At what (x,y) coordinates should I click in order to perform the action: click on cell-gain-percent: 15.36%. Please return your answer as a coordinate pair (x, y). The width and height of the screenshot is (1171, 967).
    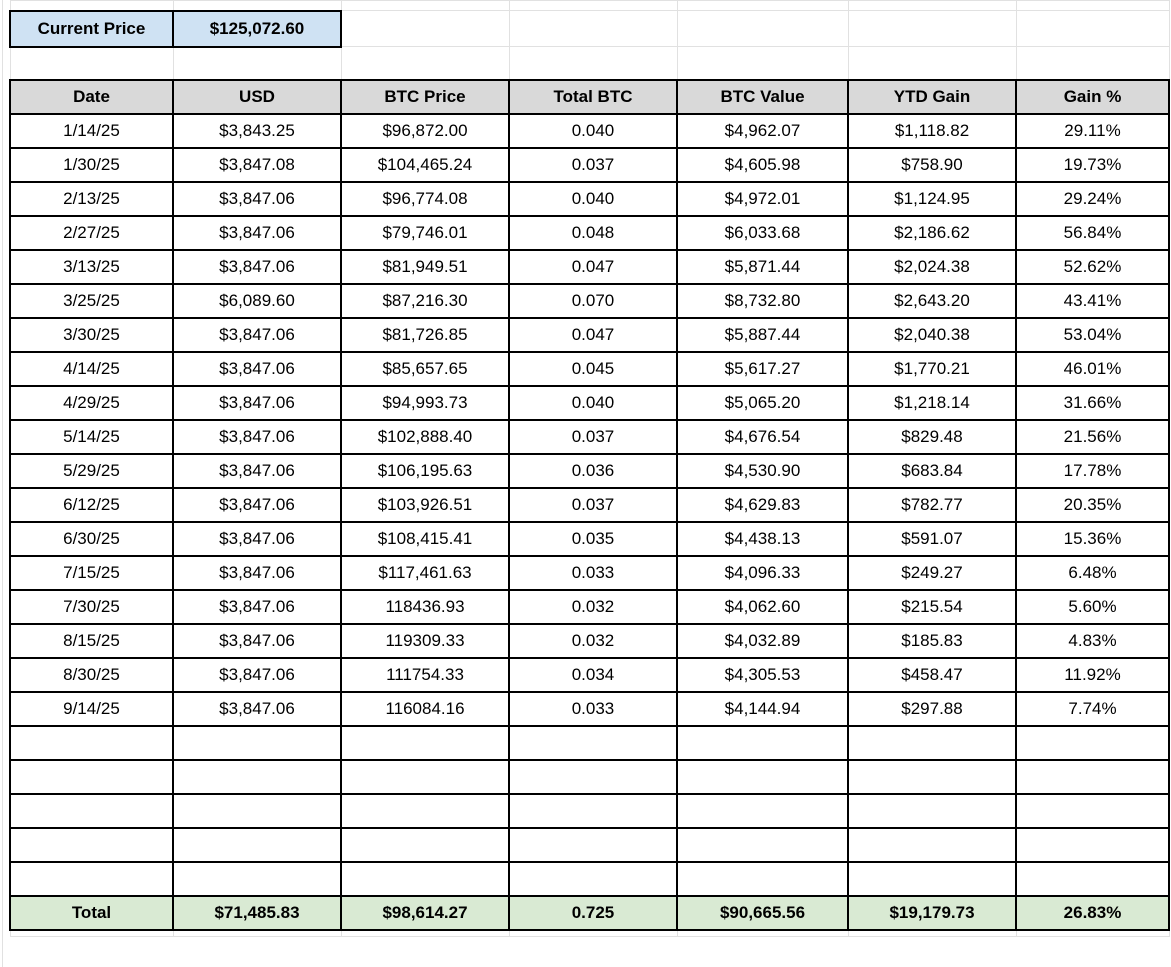
    Looking at the image, I should click on (1092, 538).